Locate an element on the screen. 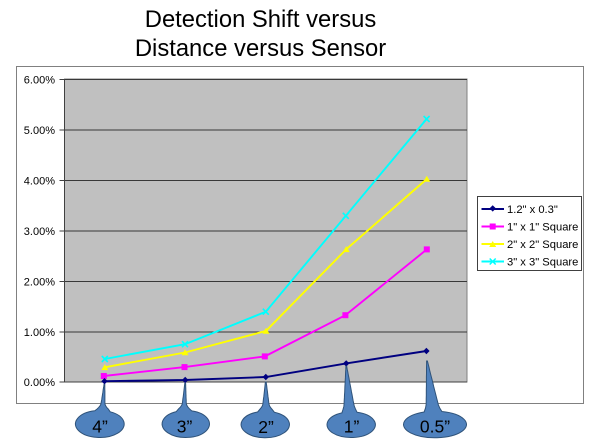  svg-text: 0.5” is located at coordinates (435, 427).